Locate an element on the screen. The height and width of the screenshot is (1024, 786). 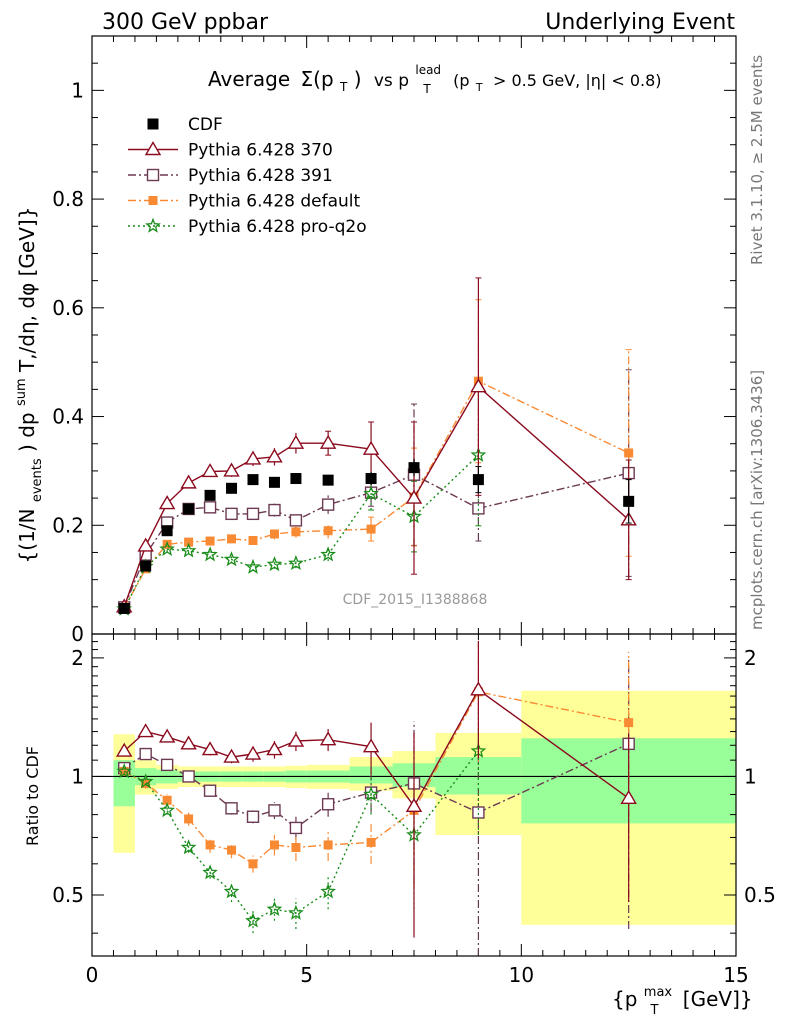
ratio-y-tick-label: 1 is located at coordinates (77, 776).